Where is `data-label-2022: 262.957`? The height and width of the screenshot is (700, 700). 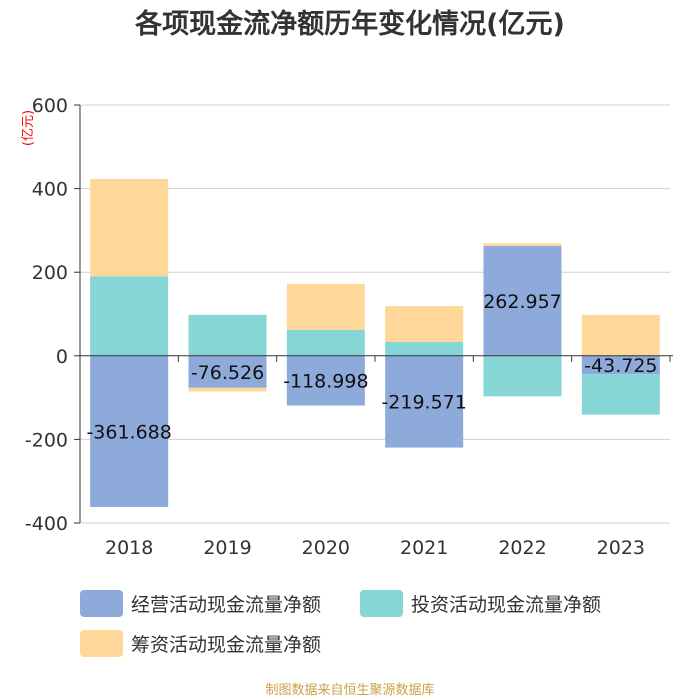 data-label-2022: 262.957 is located at coordinates (522, 302).